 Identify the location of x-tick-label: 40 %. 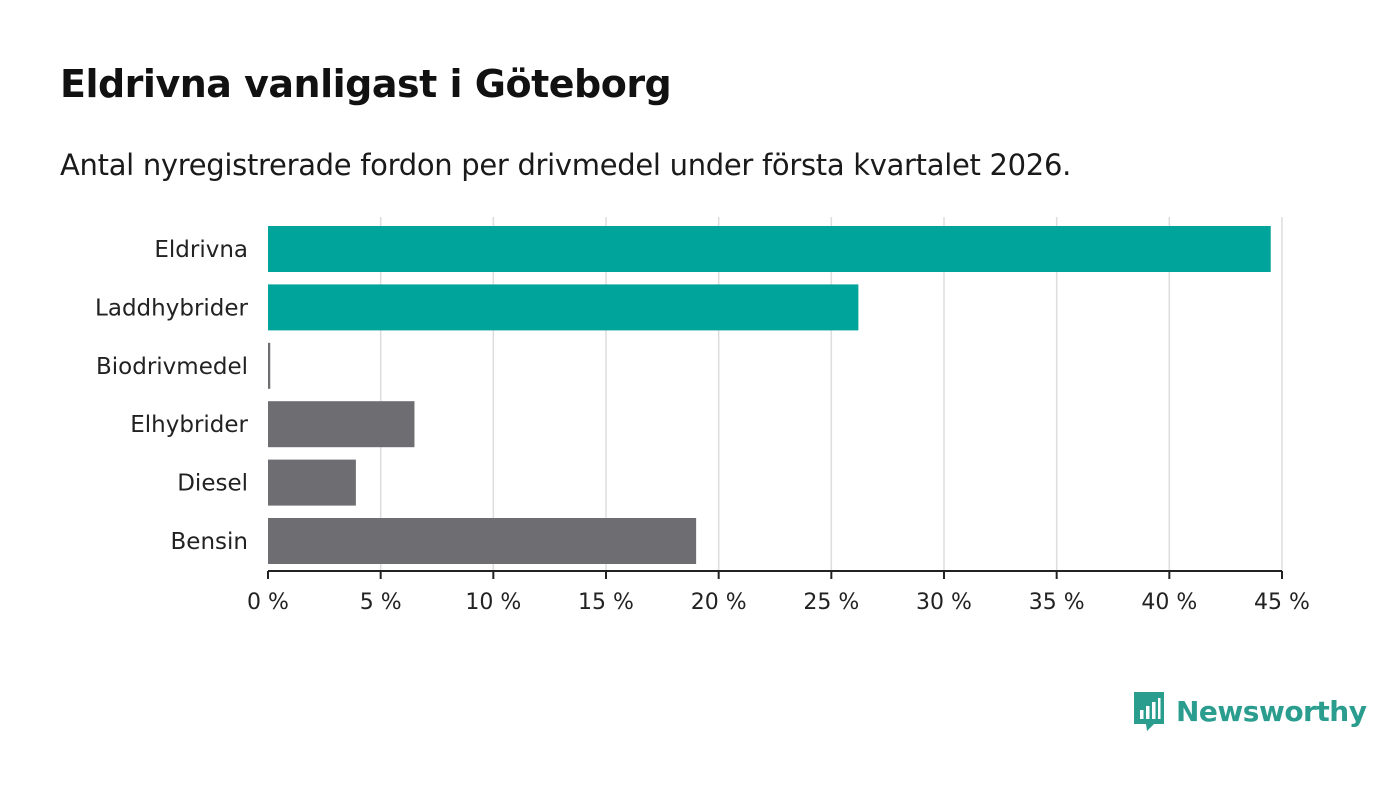
(1169, 602).